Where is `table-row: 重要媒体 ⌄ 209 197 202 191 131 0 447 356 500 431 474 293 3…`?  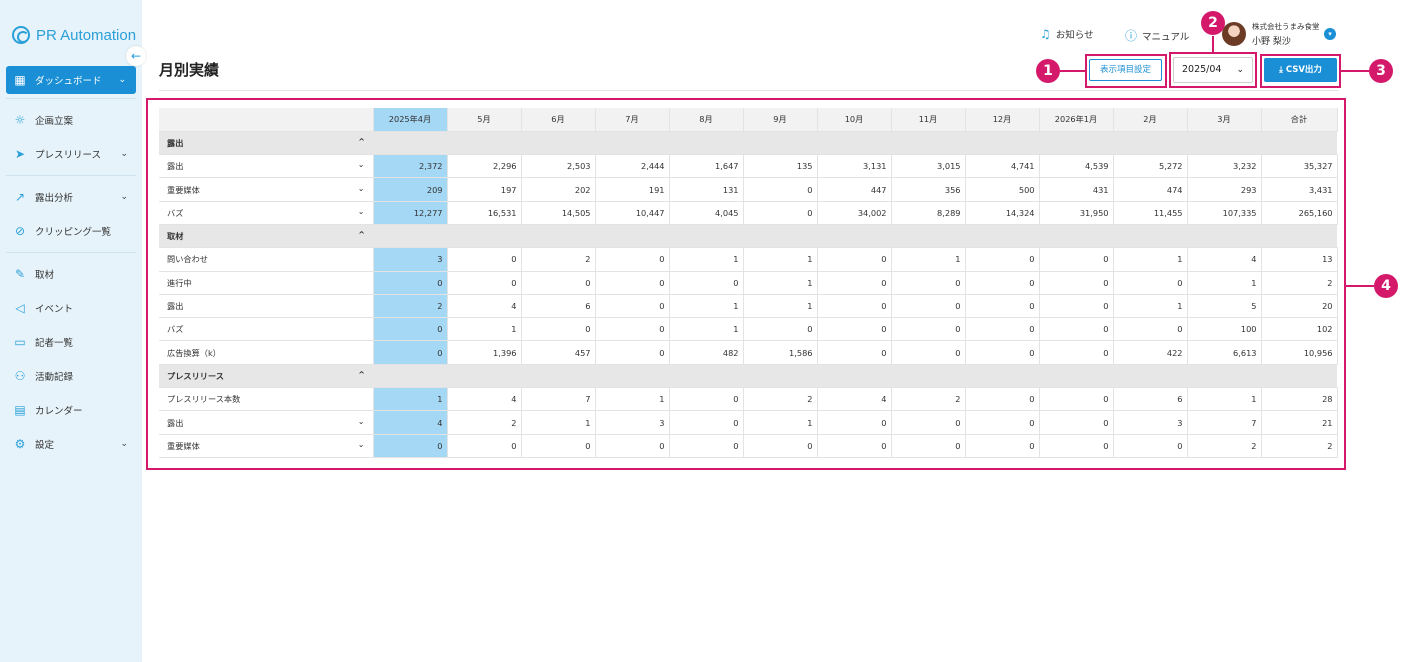 table-row: 重要媒体 ⌄ 209 197 202 191 131 0 447 356 500 431 474 293 3… is located at coordinates (748, 189).